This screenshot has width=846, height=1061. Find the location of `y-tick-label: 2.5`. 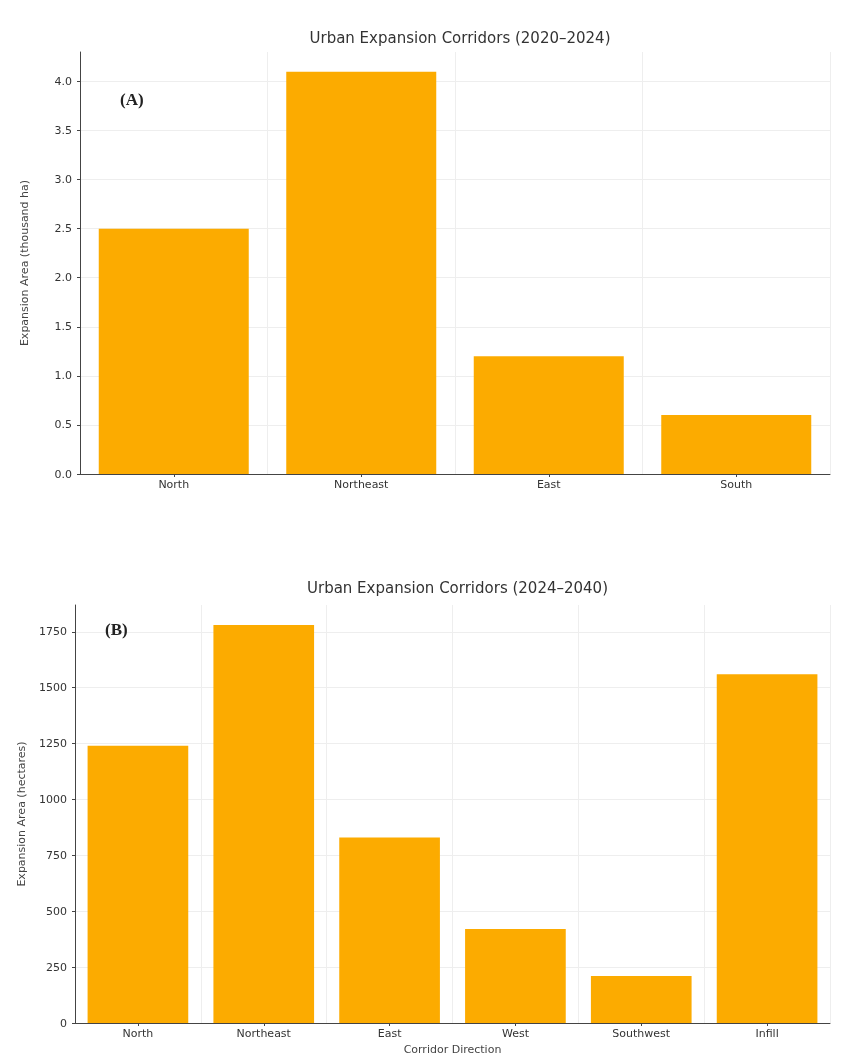

y-tick-label: 2.5 is located at coordinates (63, 229).